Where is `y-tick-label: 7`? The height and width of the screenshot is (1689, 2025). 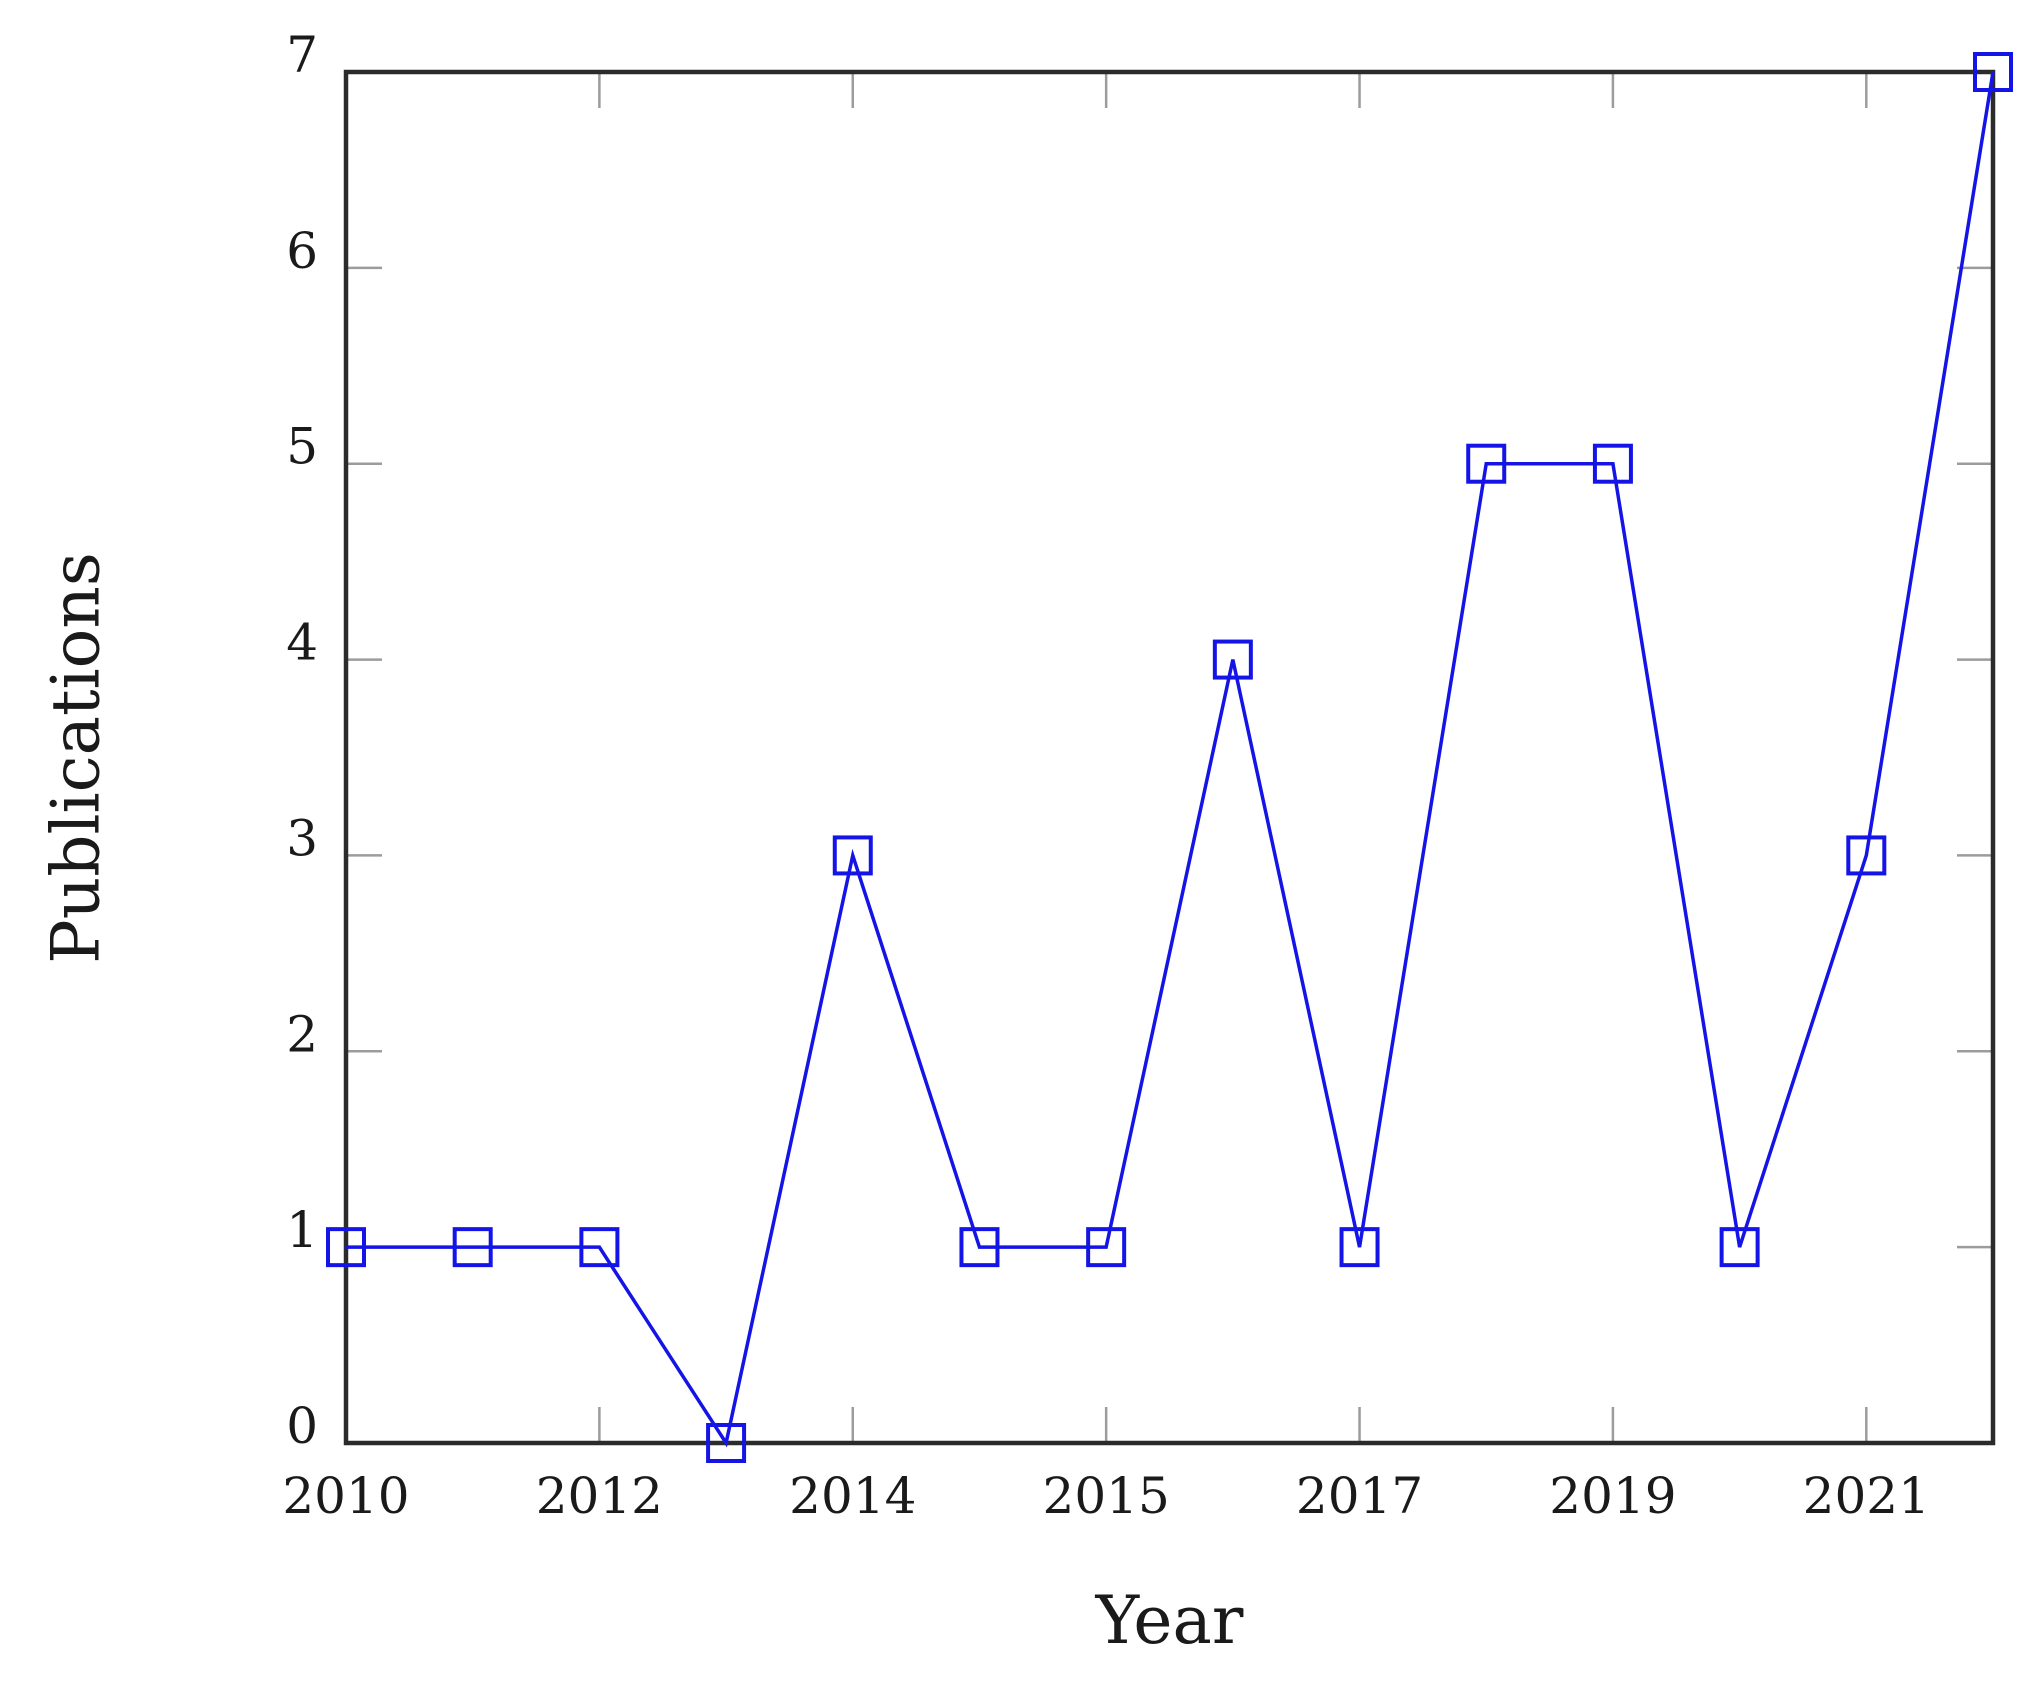 y-tick-label: 7 is located at coordinates (302, 55).